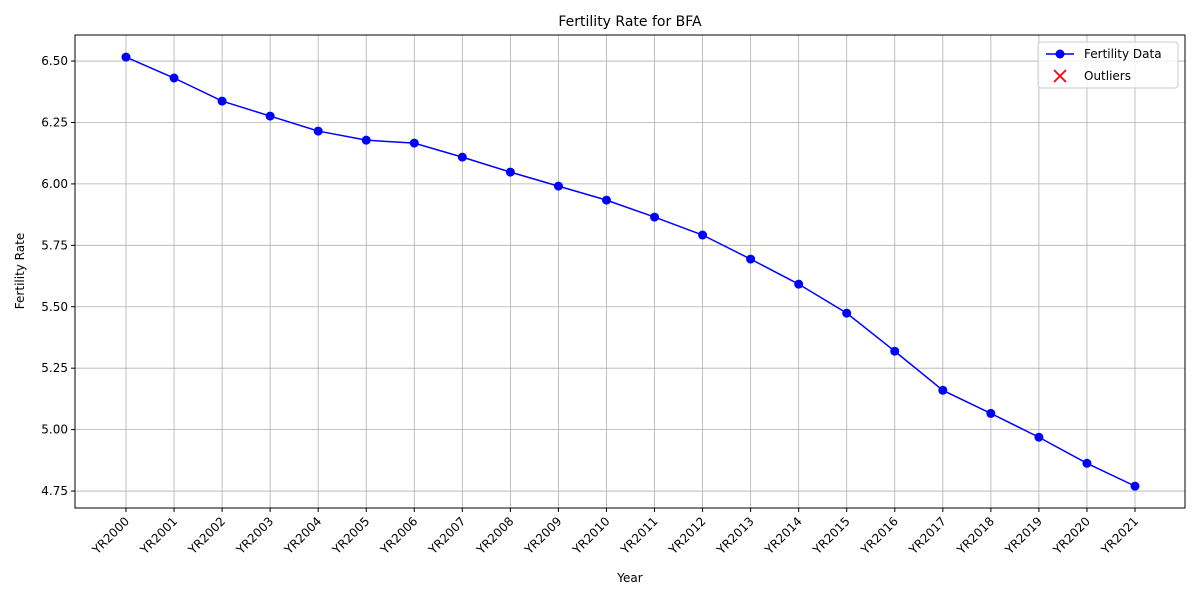  Describe the element at coordinates (54, 245) in the screenshot. I see `y-tick-label: 5.75` at that location.